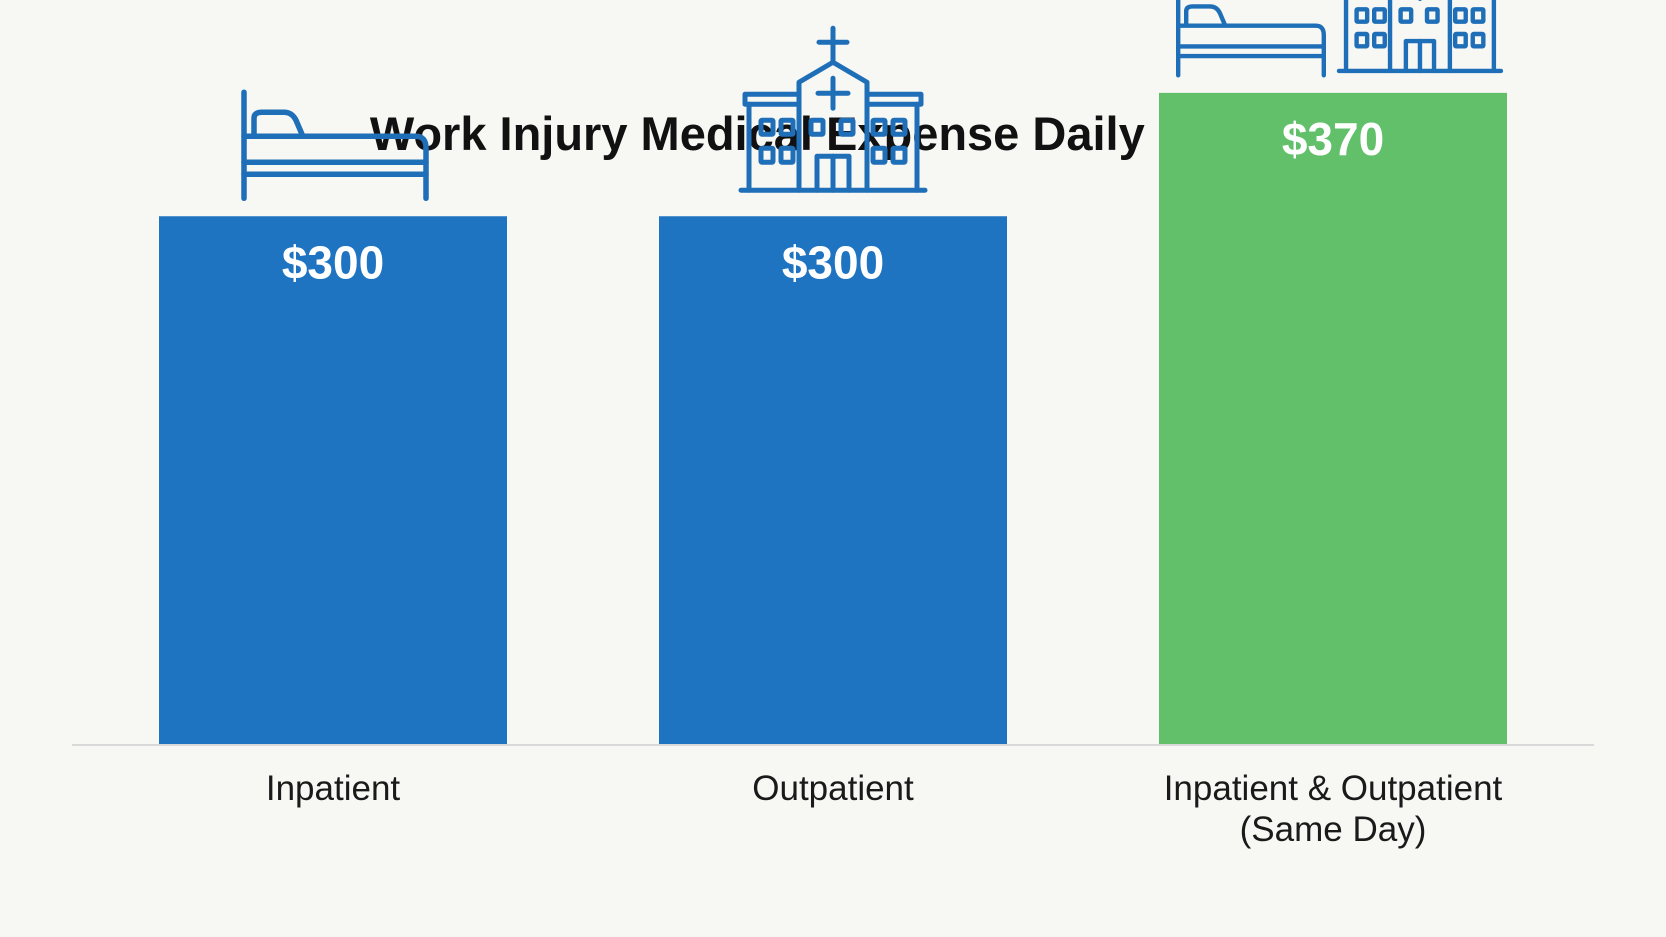 The image size is (1666, 937). Describe the element at coordinates (1333, 829) in the screenshot. I see `category-label: (Same Day)` at that location.